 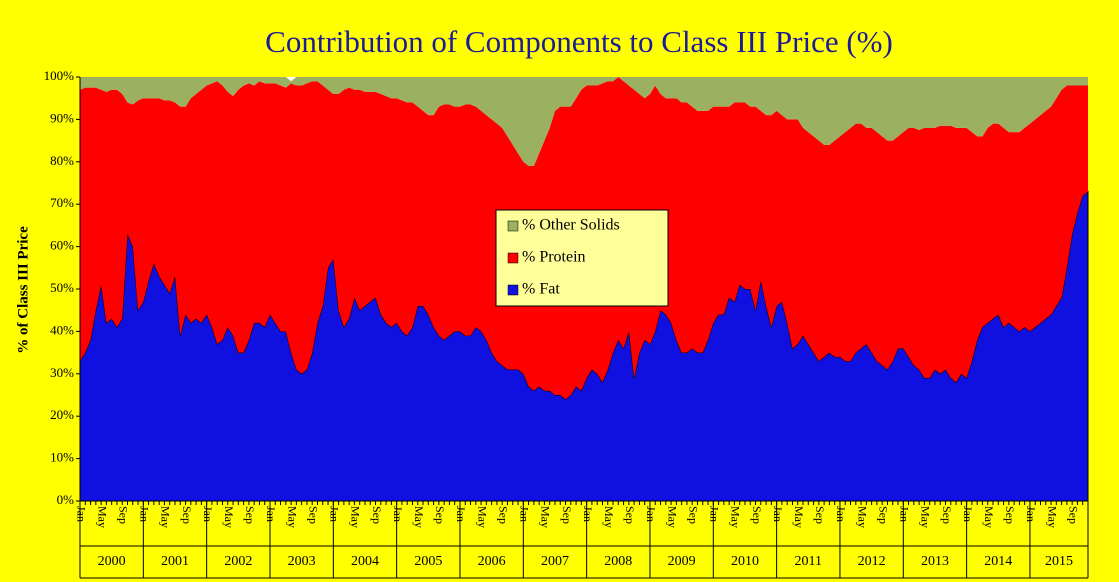 I want to click on legend-label: % Fat, so click(x=541, y=289).